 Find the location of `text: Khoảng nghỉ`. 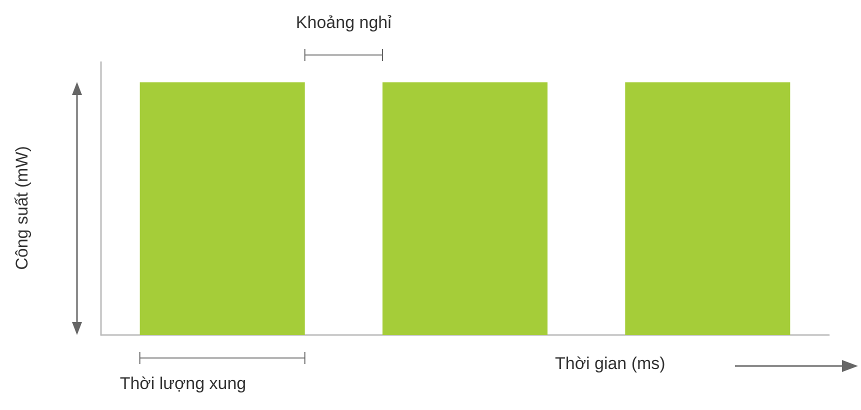

text: Khoảng nghỉ is located at coordinates (344, 22).